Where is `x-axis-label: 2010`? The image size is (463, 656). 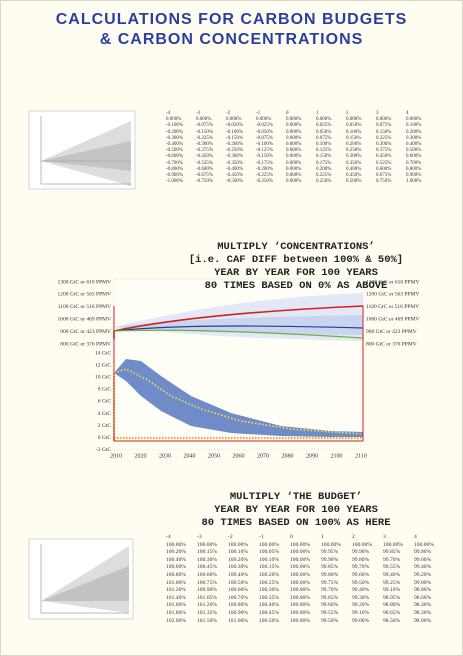
x-axis-label: 2010 is located at coordinates (116, 456).